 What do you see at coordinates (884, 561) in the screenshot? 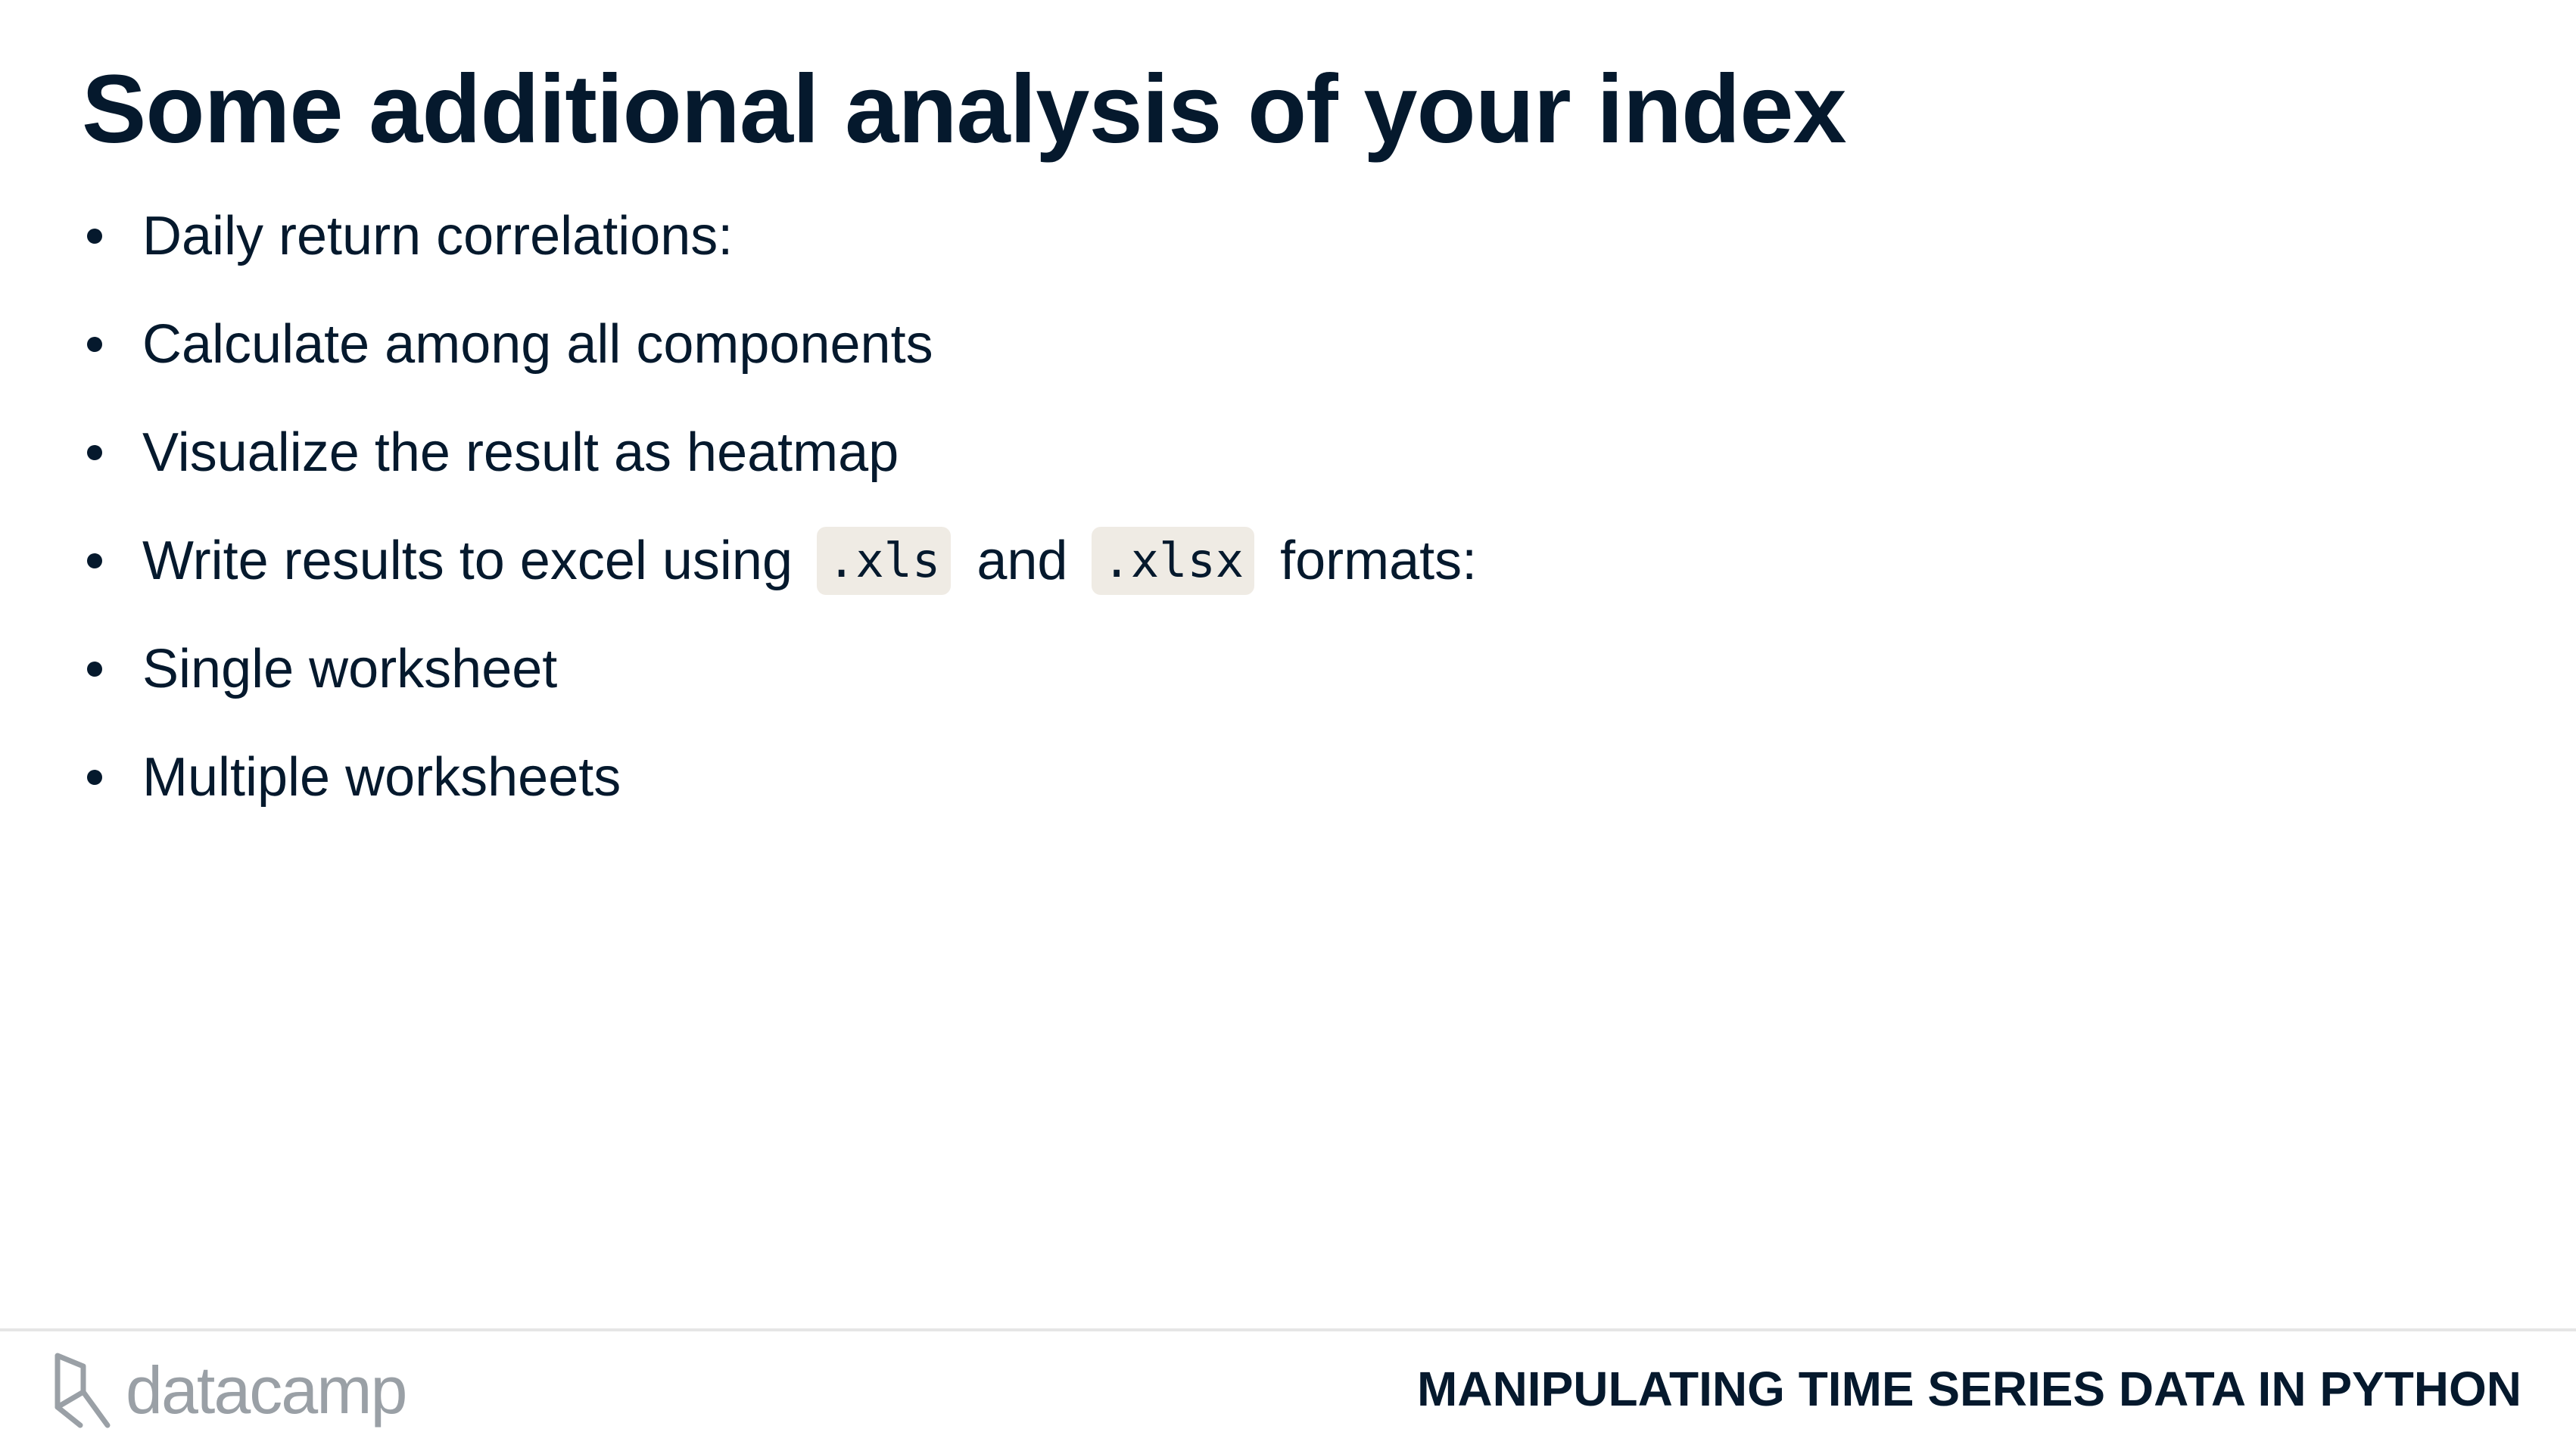
I see `code-snippet-xls: .xls` at bounding box center [884, 561].